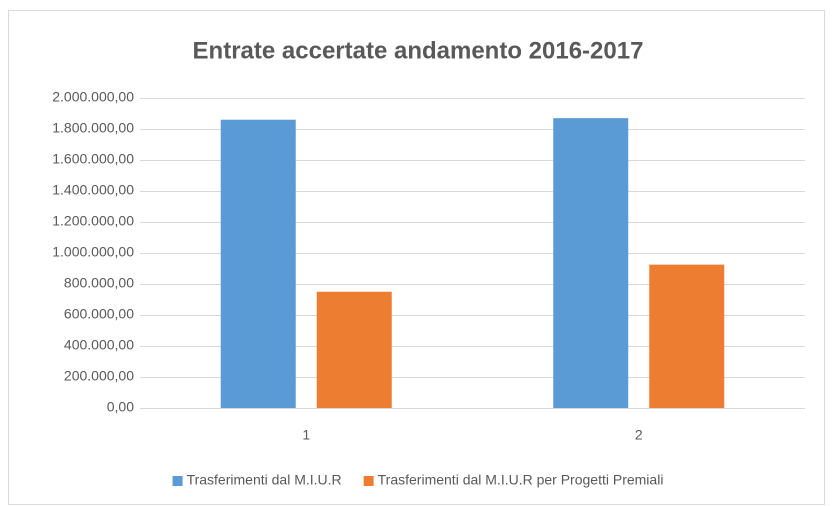  I want to click on y-tick-label: 2.000.000,00, so click(93, 97).